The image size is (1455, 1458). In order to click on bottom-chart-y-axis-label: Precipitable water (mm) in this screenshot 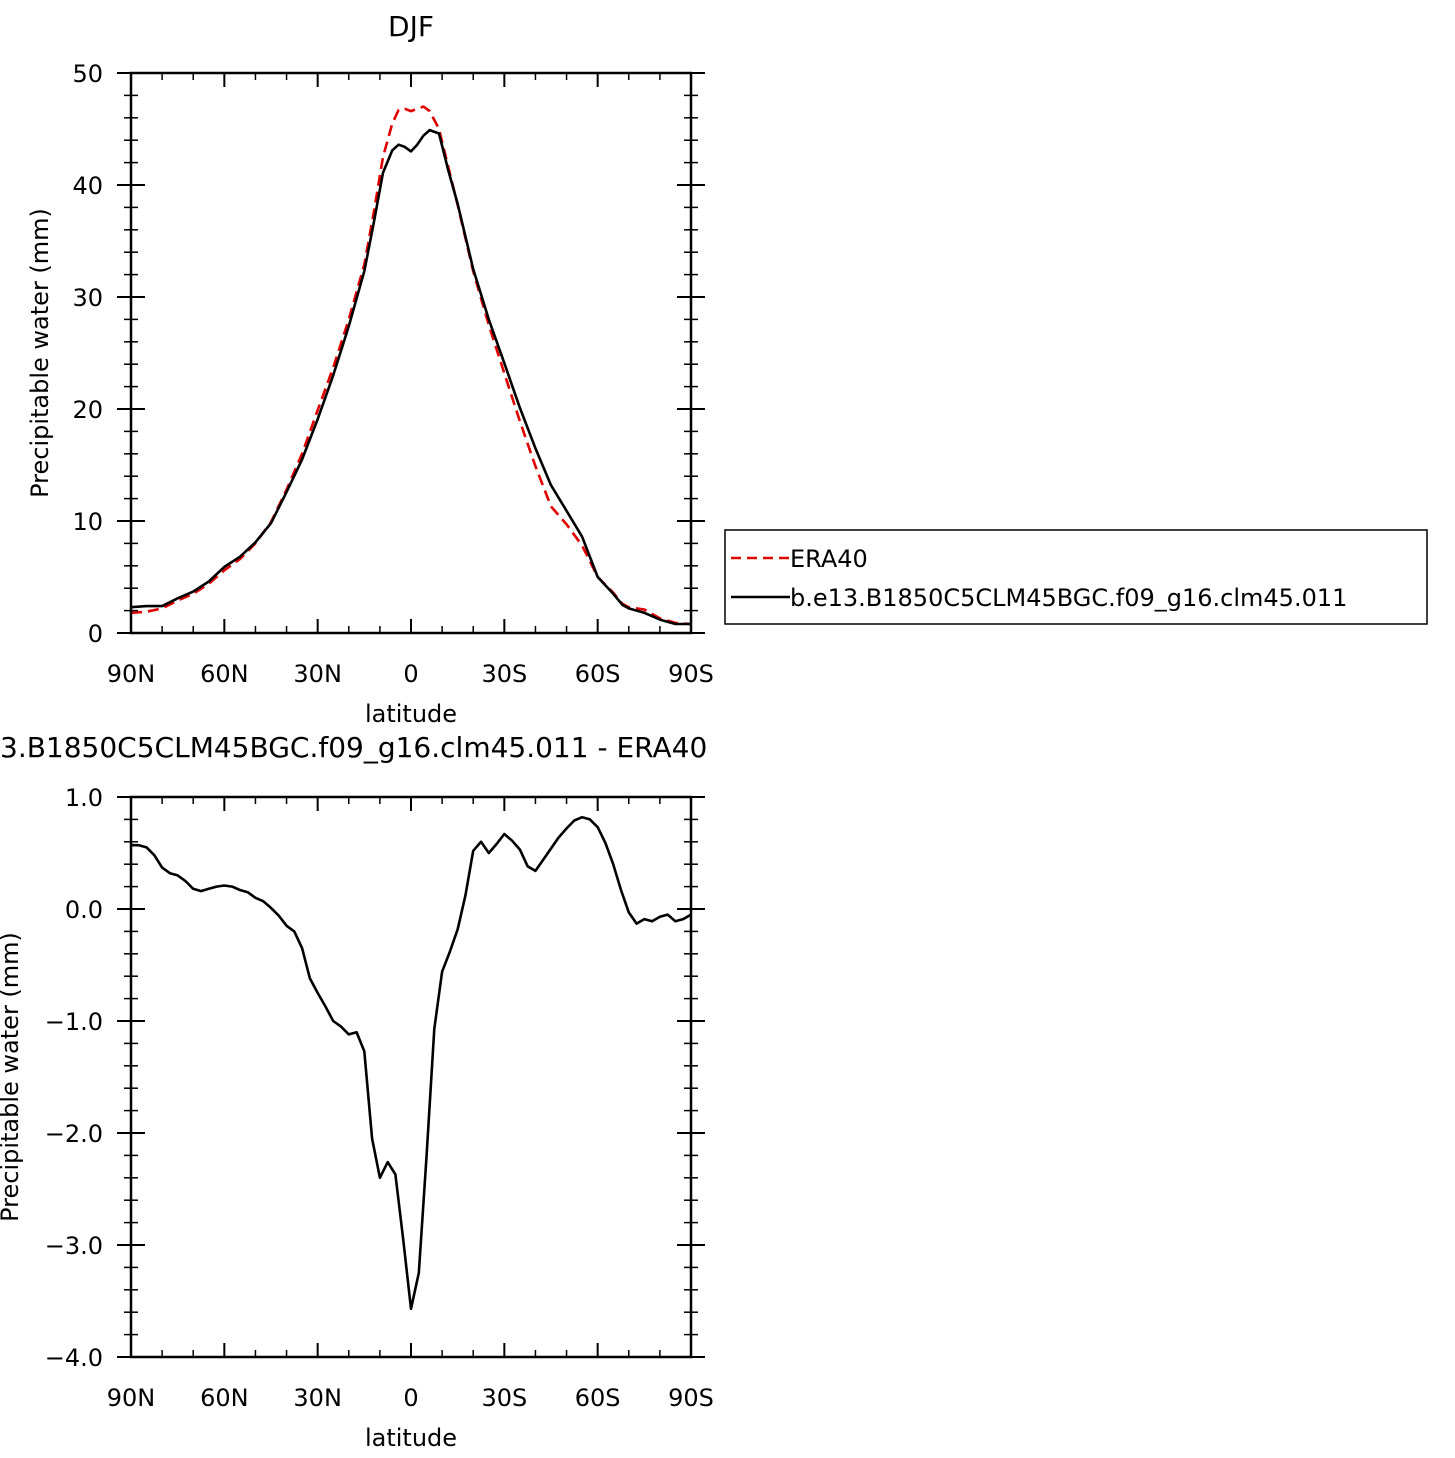, I will do `click(12, 1077)`.